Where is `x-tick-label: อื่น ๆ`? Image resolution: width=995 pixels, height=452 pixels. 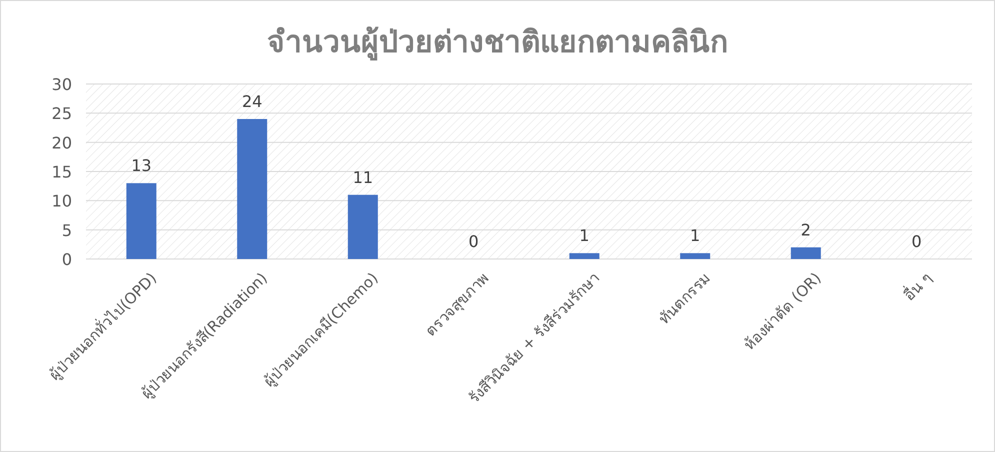 x-tick-label: อื่น ๆ is located at coordinates (917, 286).